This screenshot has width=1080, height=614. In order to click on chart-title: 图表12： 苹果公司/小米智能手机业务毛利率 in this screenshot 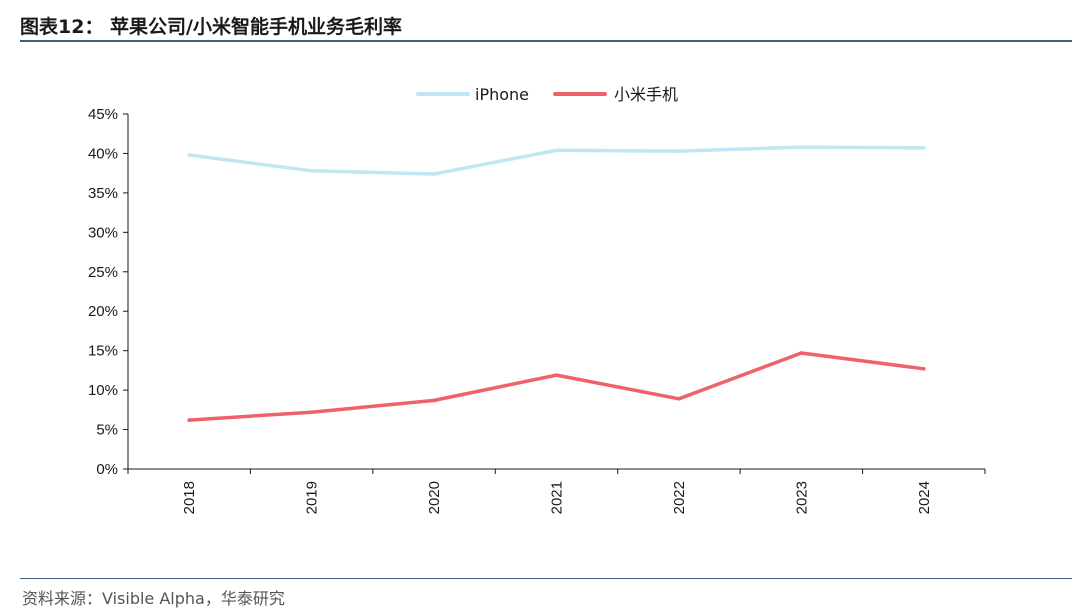, I will do `click(211, 27)`.